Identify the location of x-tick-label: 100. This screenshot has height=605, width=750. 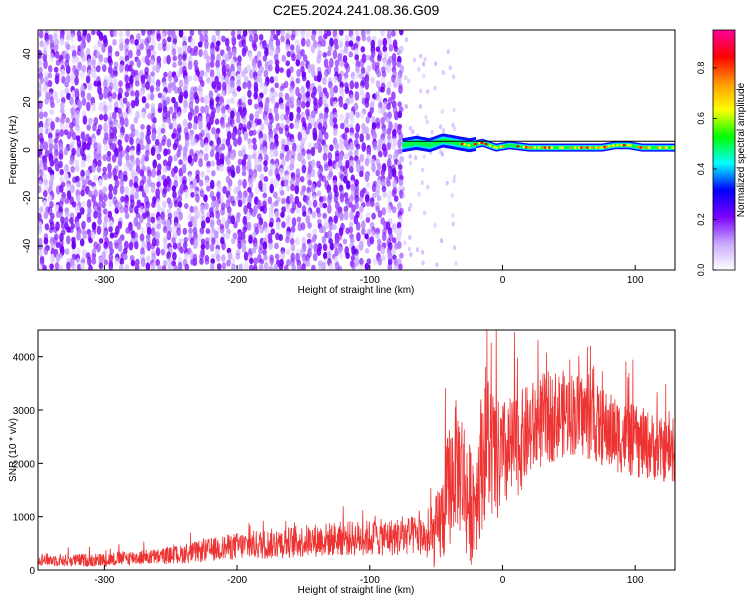
(635, 280).